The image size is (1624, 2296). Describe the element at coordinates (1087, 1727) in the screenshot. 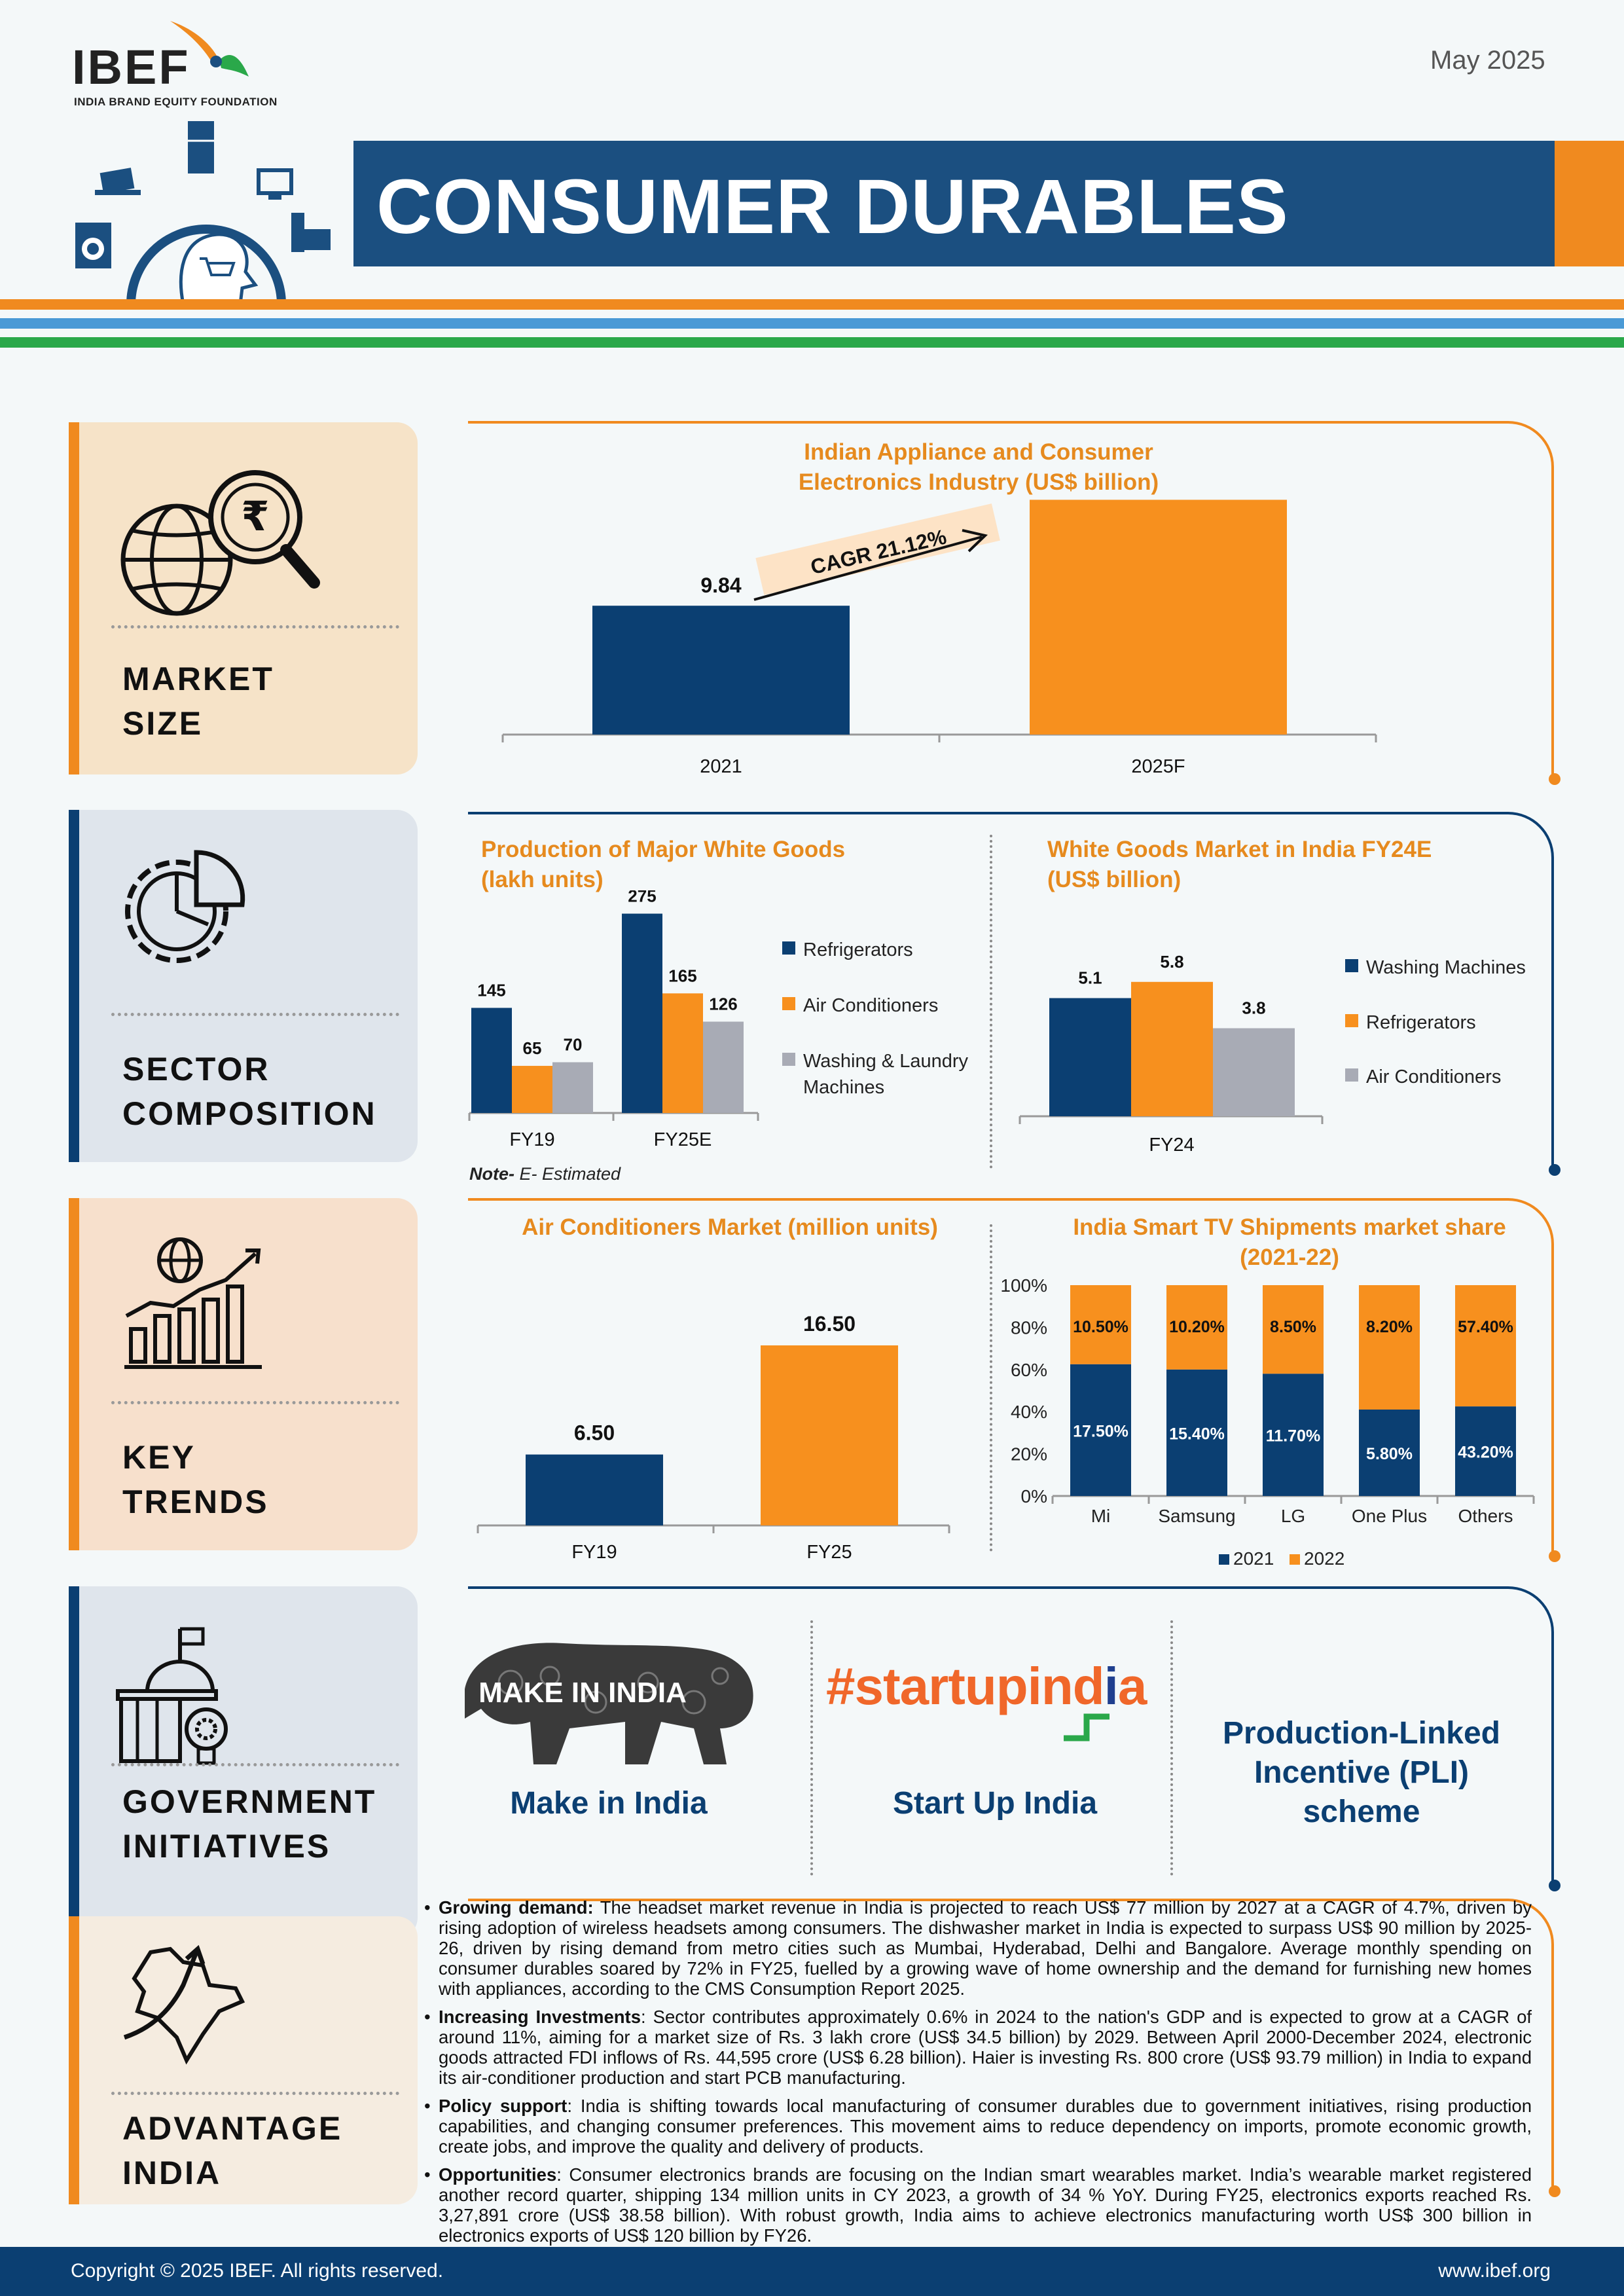

I see `startup-step-icon` at that location.